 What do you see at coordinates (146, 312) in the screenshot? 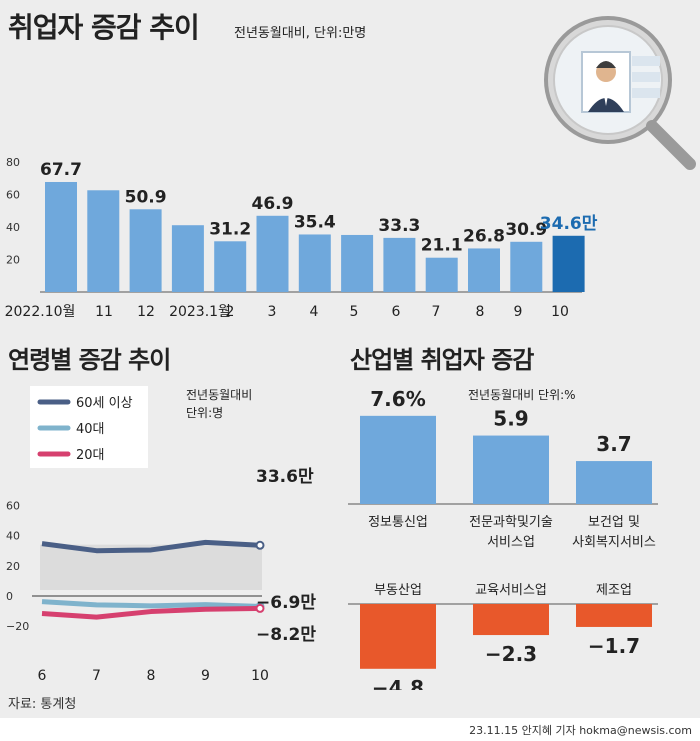
I see `x-tick-label: 12` at bounding box center [146, 312].